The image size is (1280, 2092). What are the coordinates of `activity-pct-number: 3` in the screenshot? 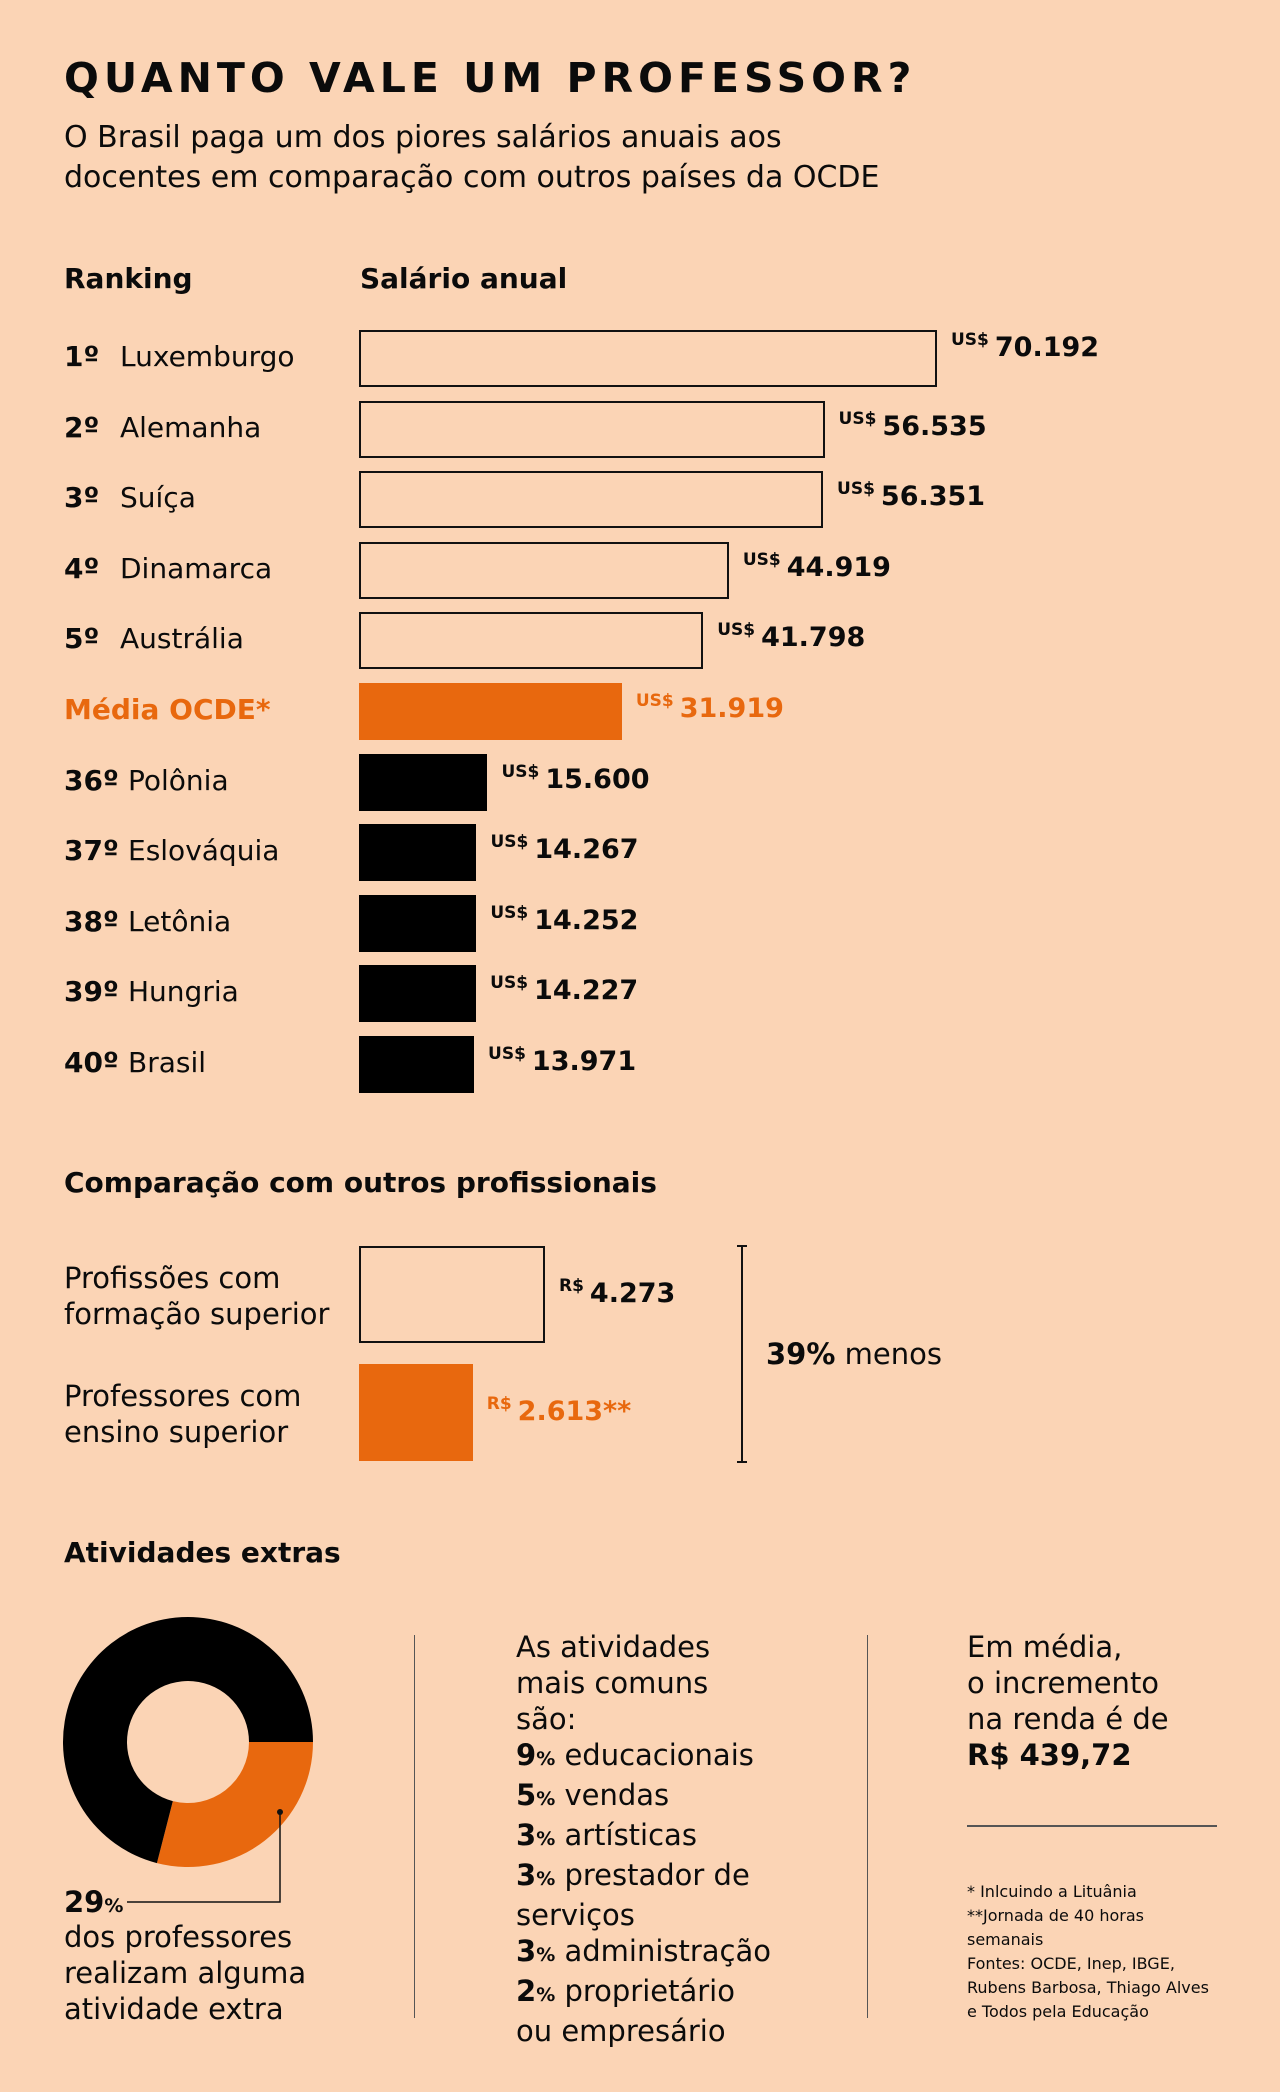 It's located at (526, 1835).